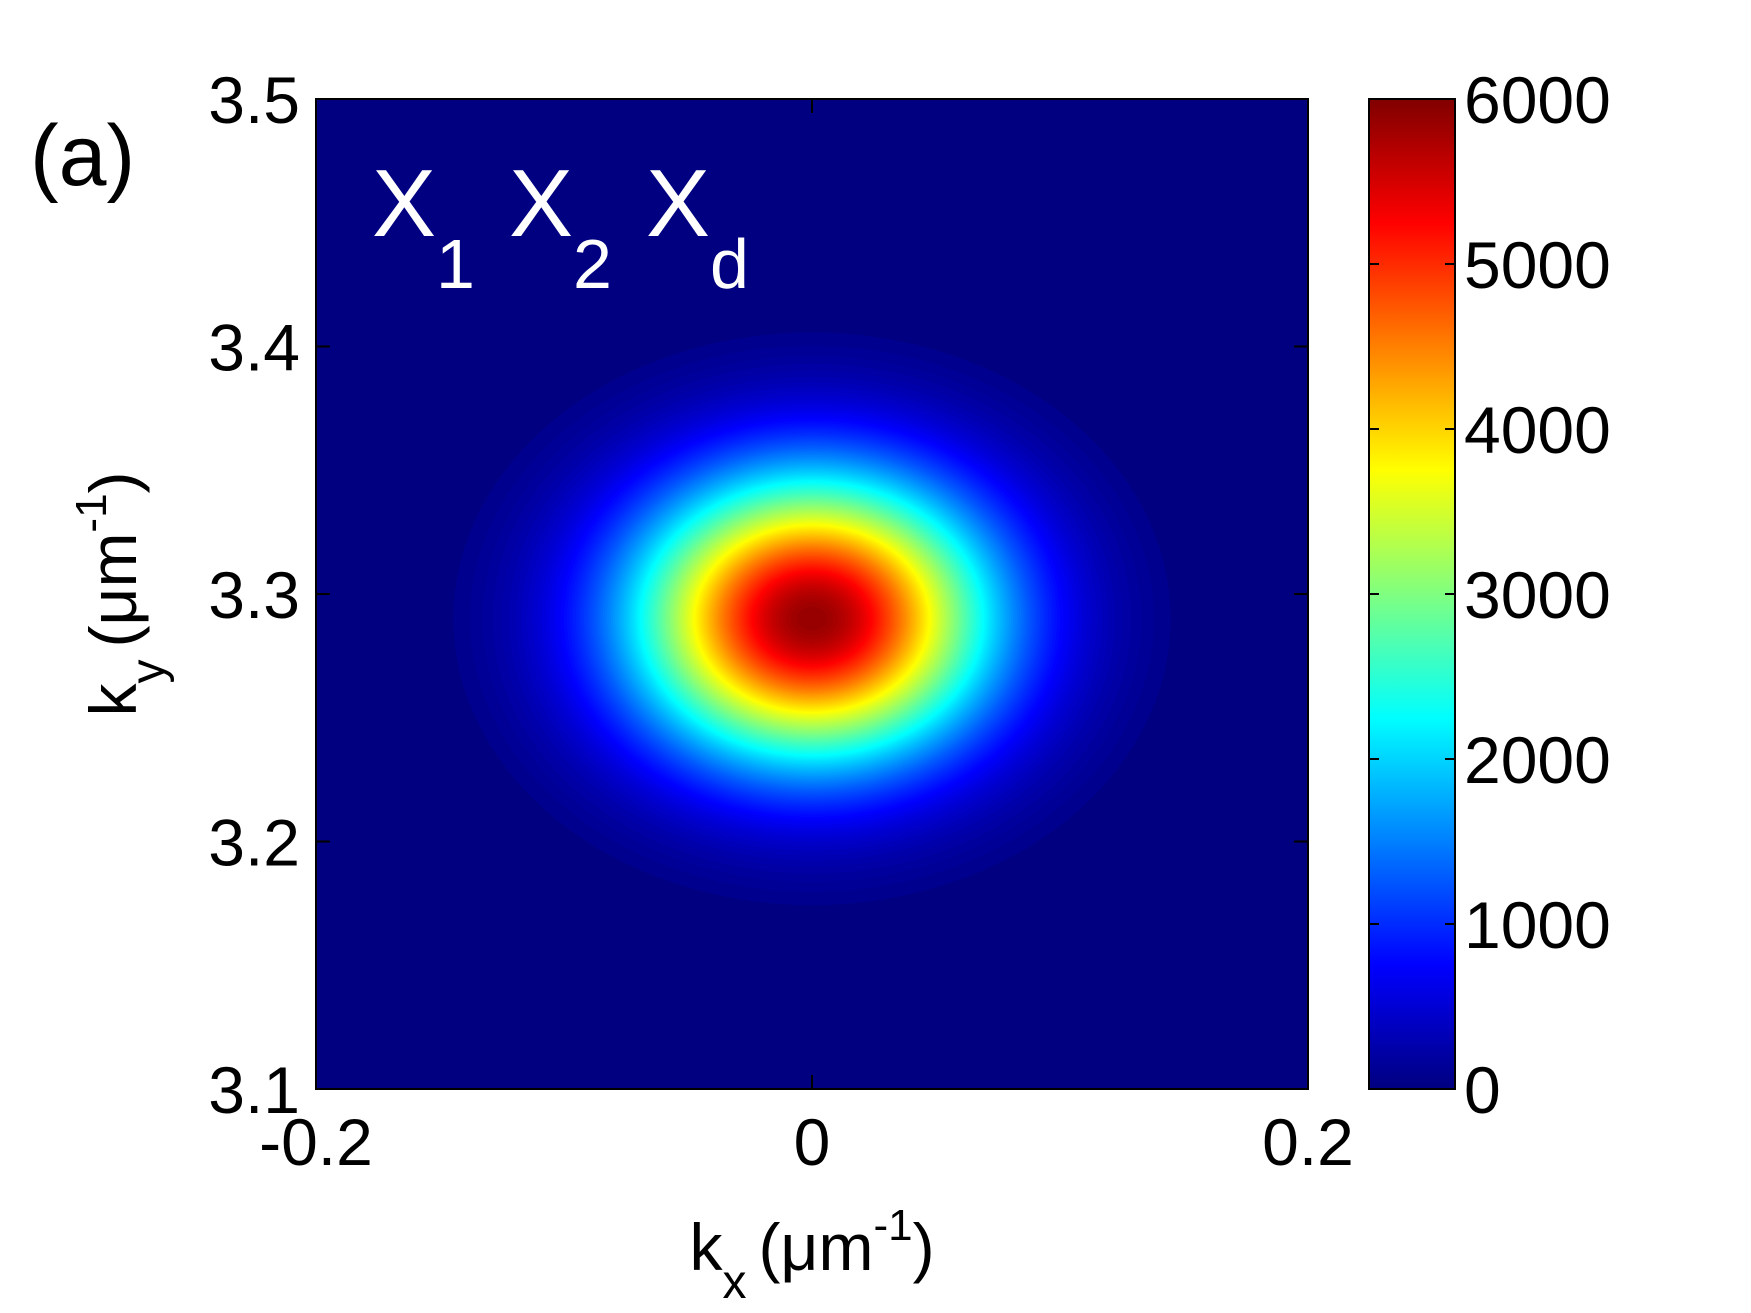  I want to click on annotation-text: X1X2Xd, so click(560, 226).